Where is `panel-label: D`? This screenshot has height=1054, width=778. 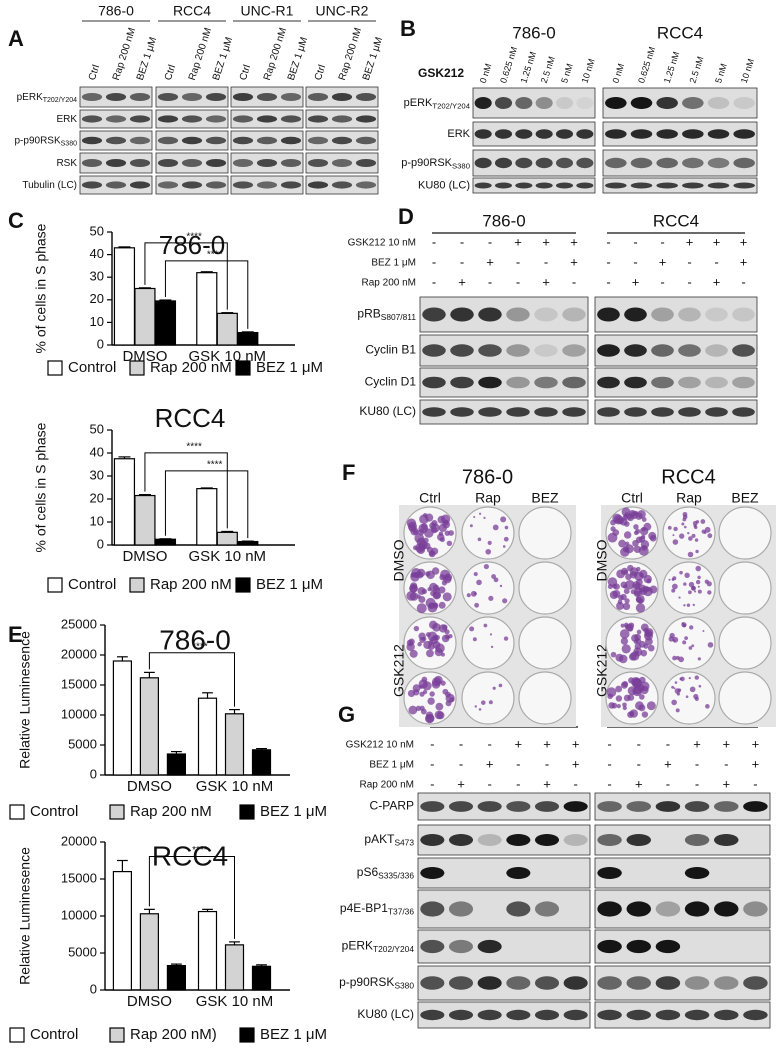 panel-label: D is located at coordinates (406, 216).